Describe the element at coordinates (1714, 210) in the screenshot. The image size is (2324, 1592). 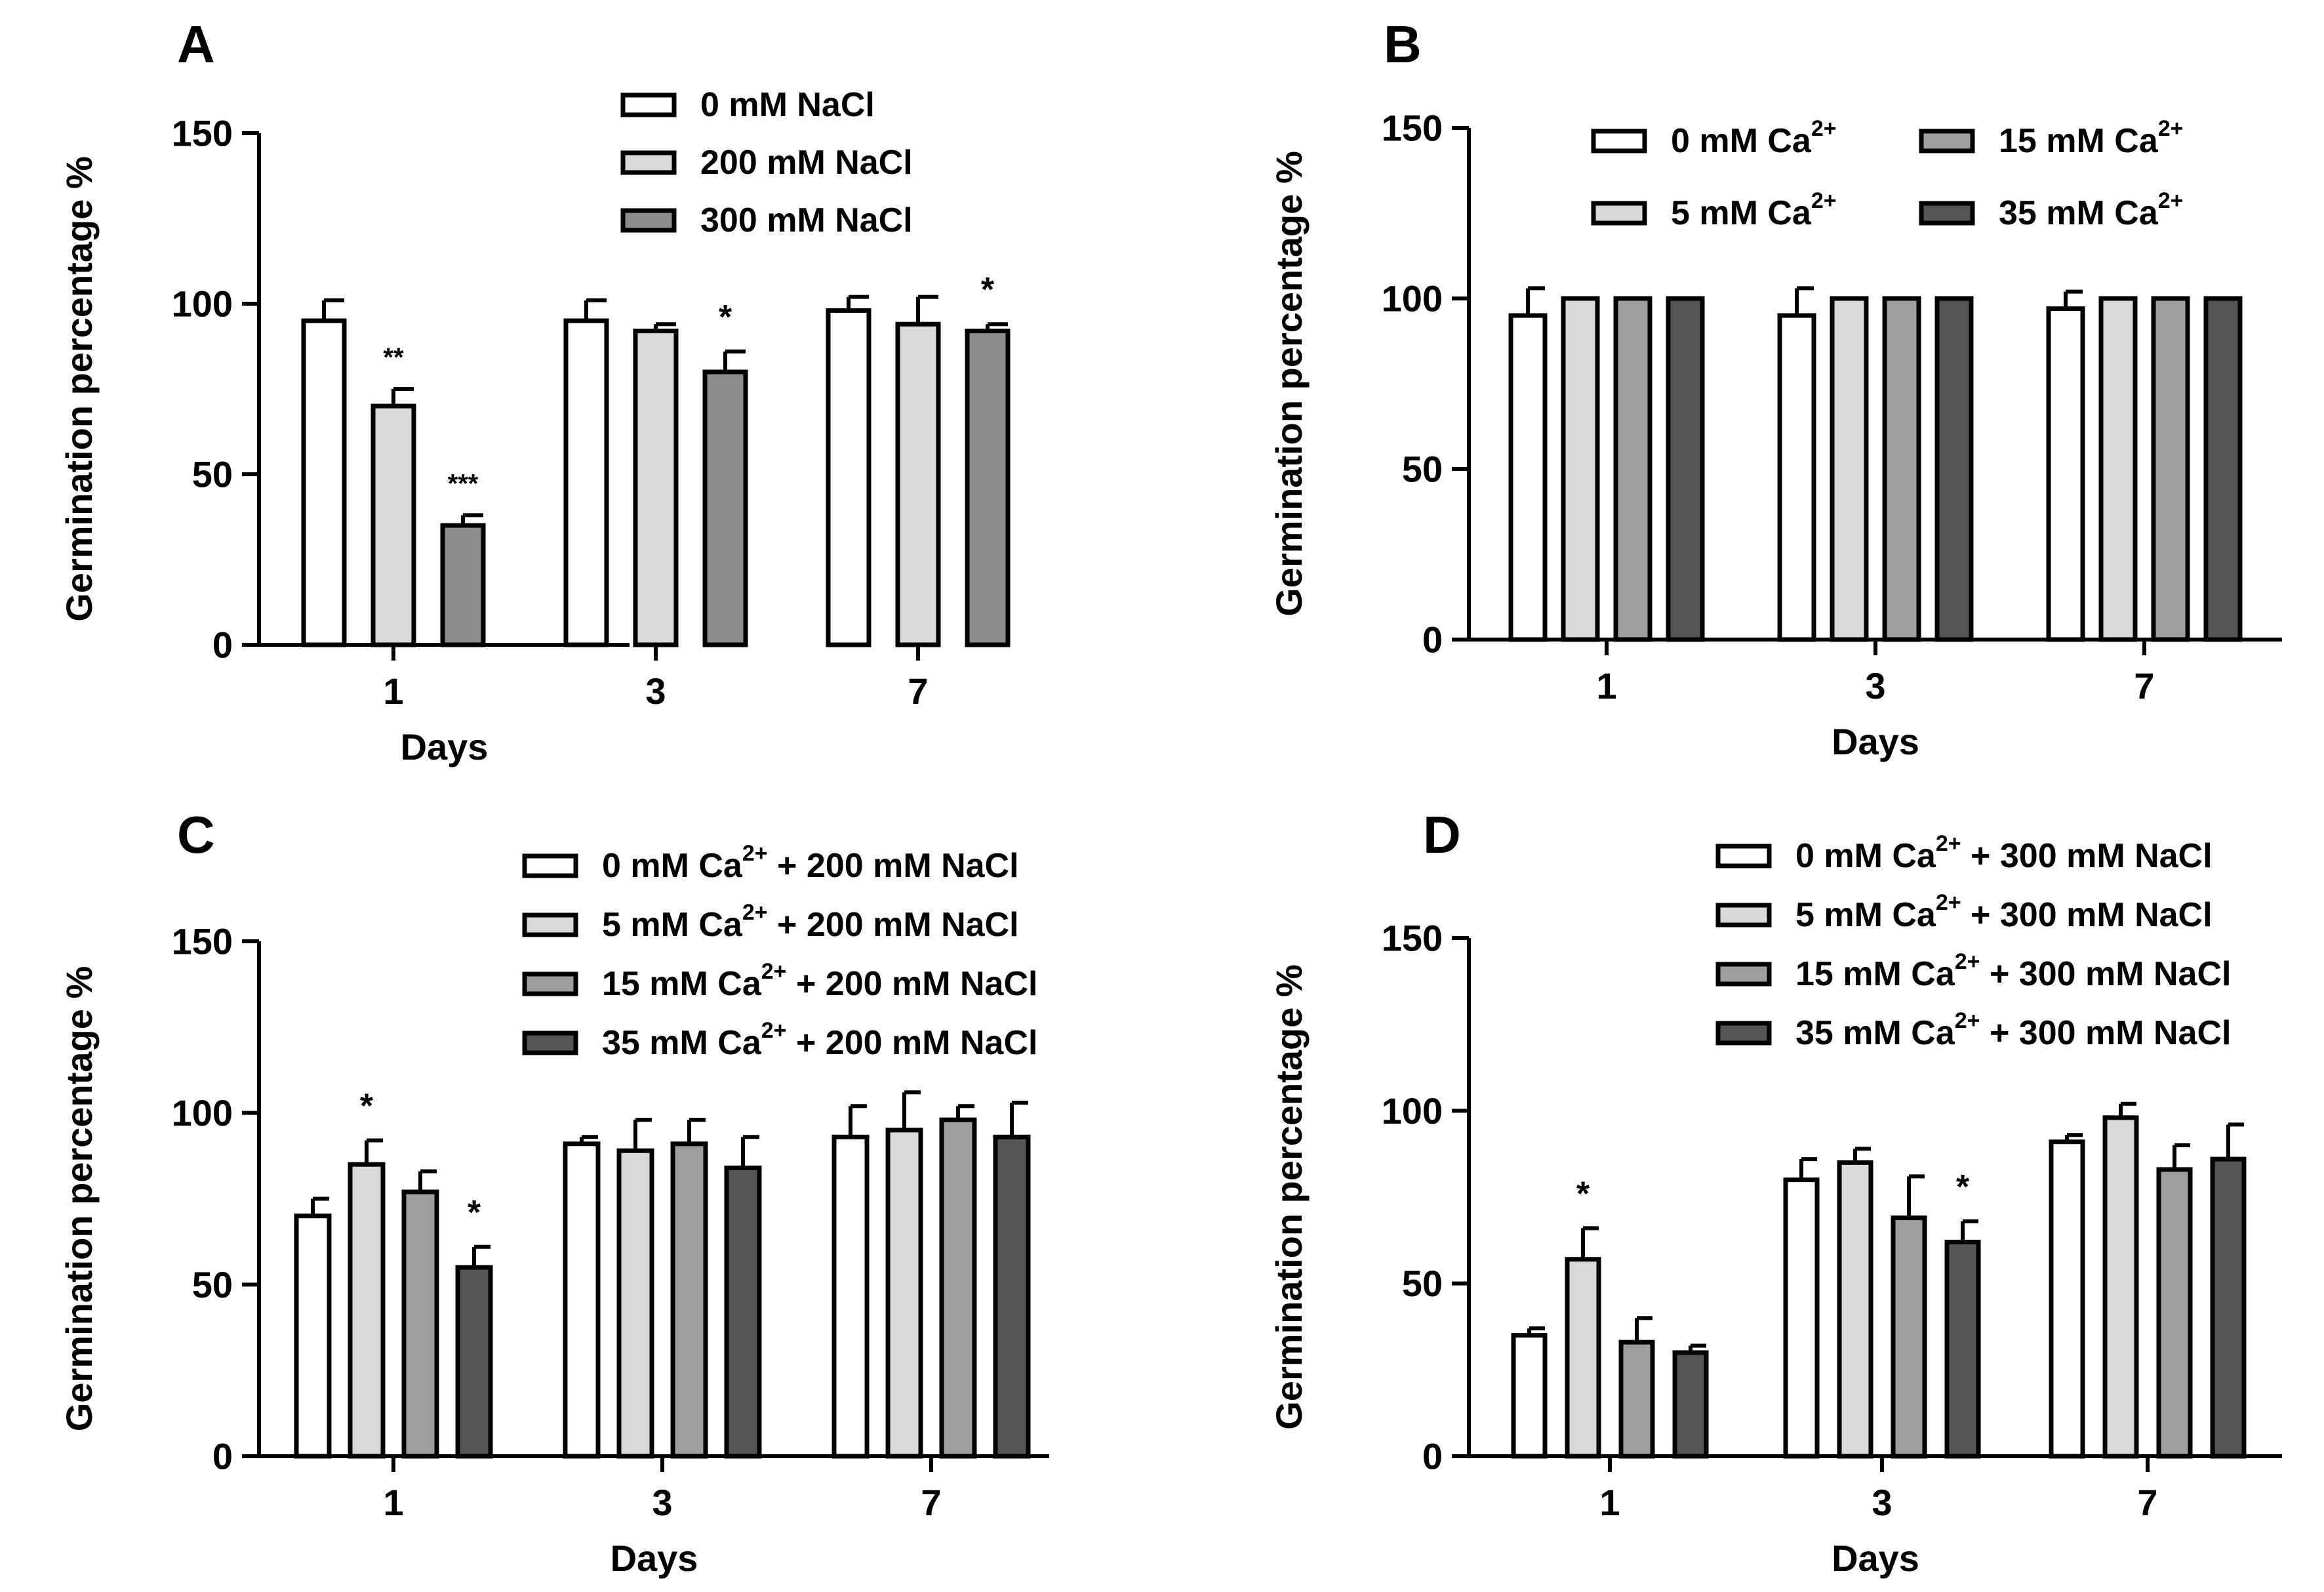
I see `legend-item: 5 mM Ca2+` at that location.